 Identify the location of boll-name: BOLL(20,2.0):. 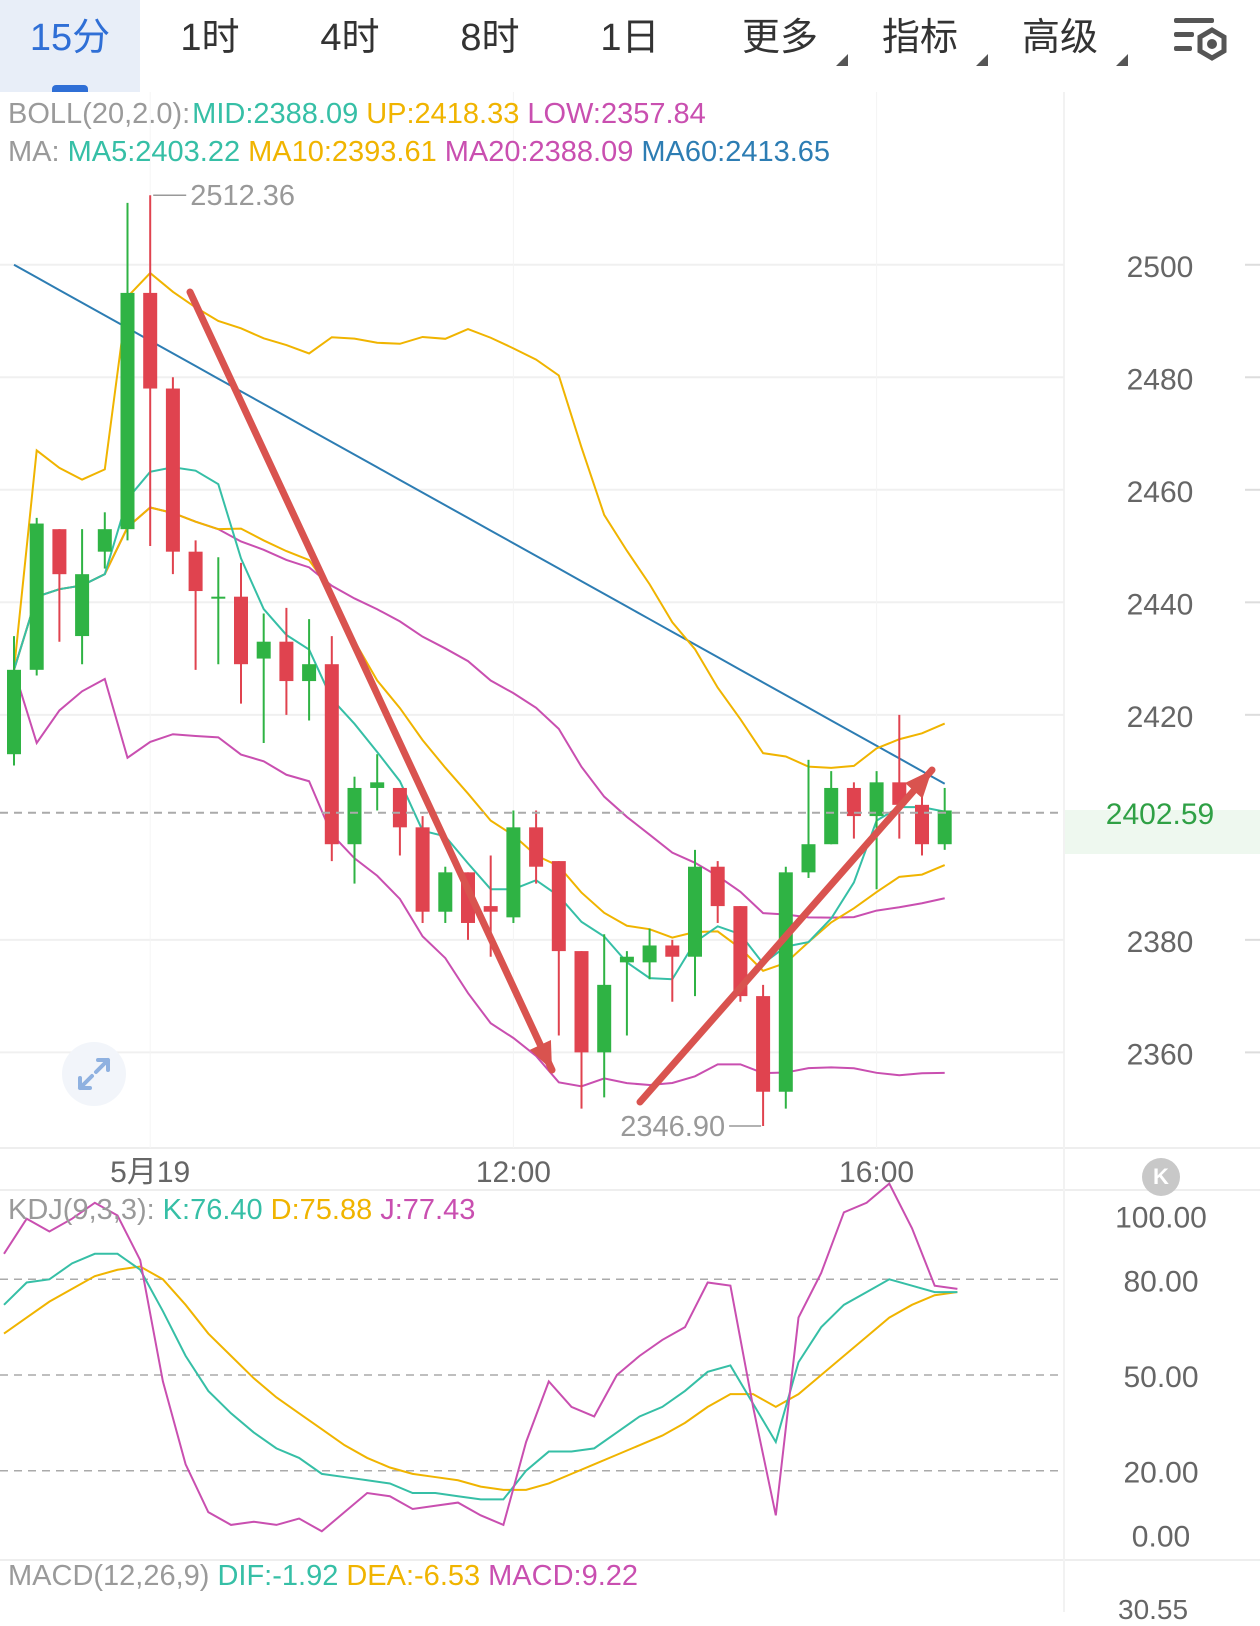
(99, 114).